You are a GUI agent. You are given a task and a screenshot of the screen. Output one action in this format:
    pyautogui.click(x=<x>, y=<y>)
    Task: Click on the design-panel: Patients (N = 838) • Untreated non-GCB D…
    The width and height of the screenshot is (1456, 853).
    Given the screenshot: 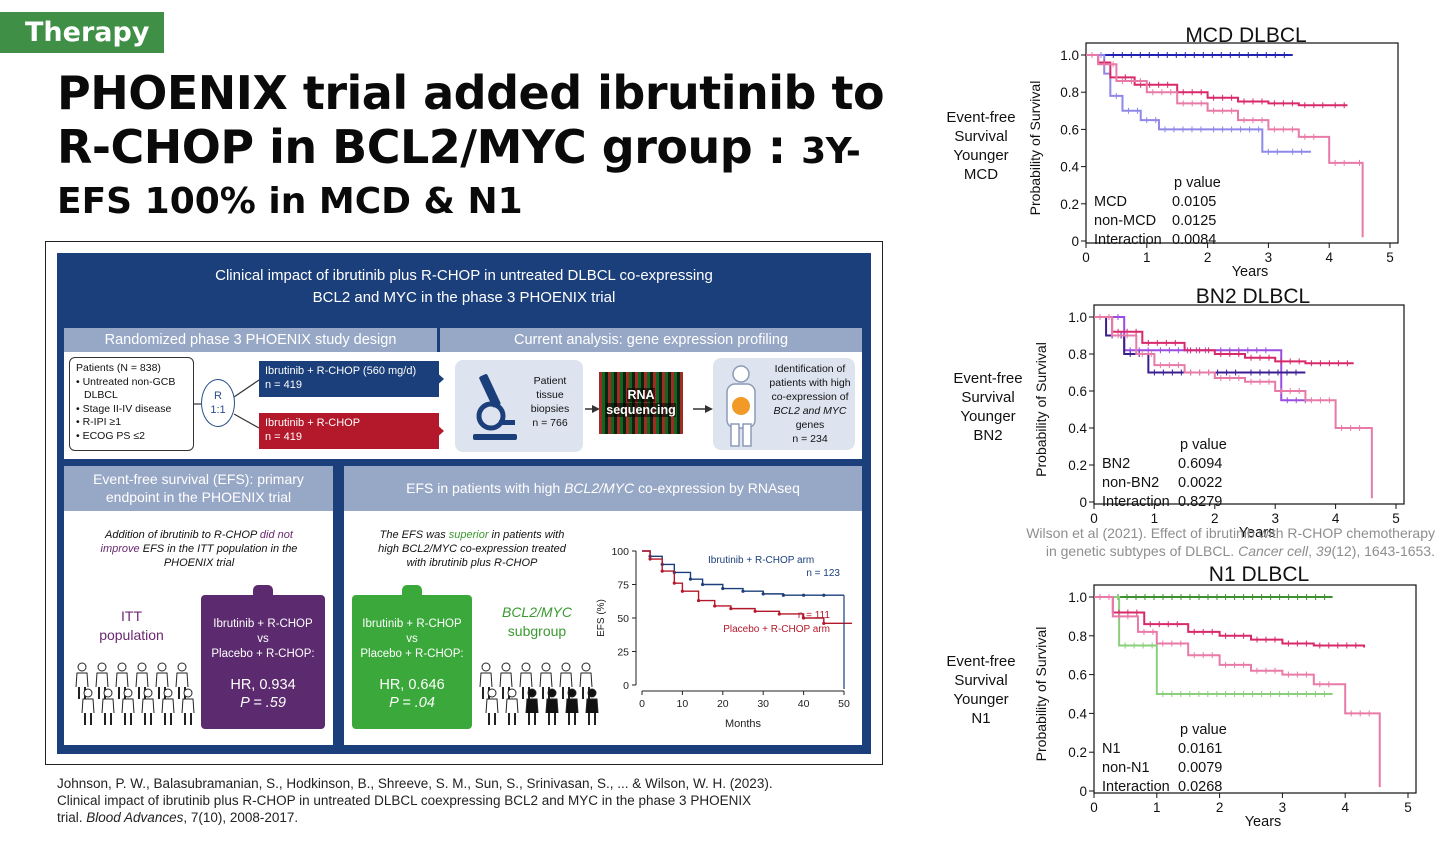 What is the action you would take?
    pyautogui.click(x=463, y=405)
    